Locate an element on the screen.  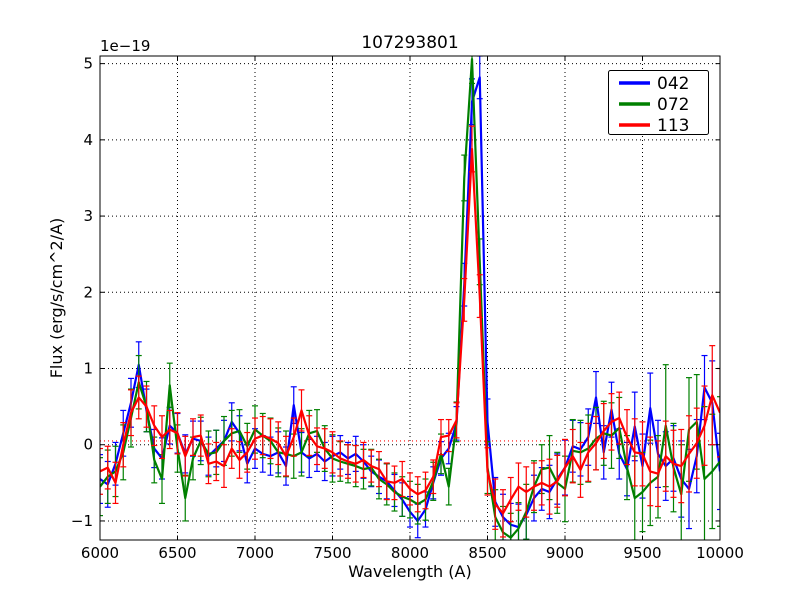
x-tick-label: 9000 is located at coordinates (565, 553).